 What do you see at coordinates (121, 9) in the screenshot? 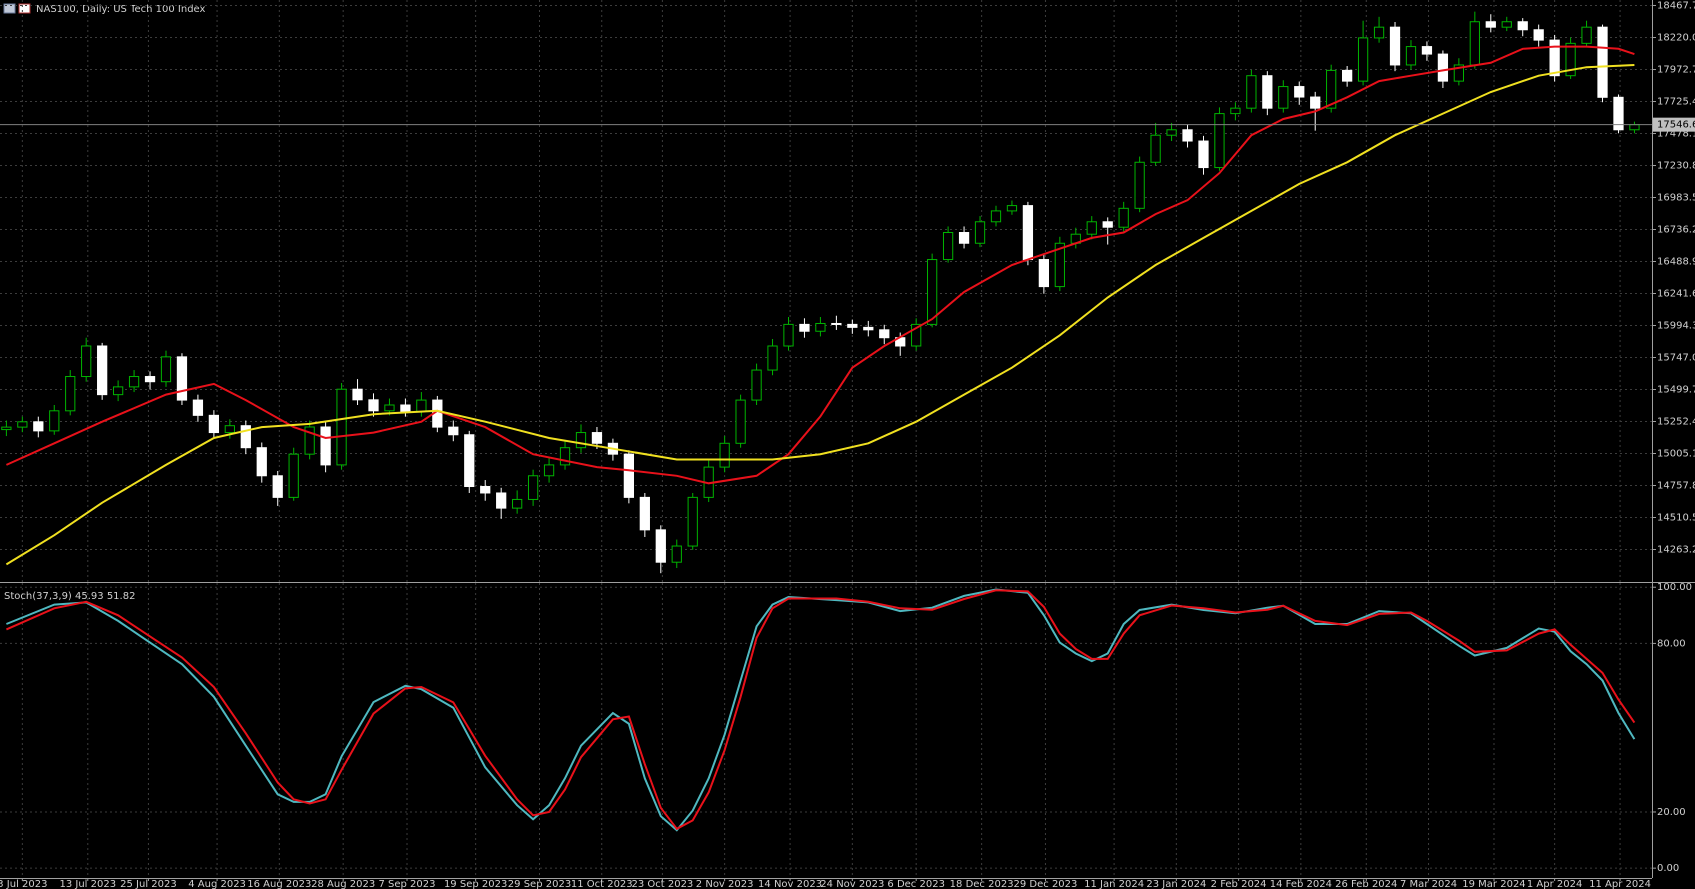
I see `chart-title: NAS100, Daily: US Tech 100 Index` at bounding box center [121, 9].